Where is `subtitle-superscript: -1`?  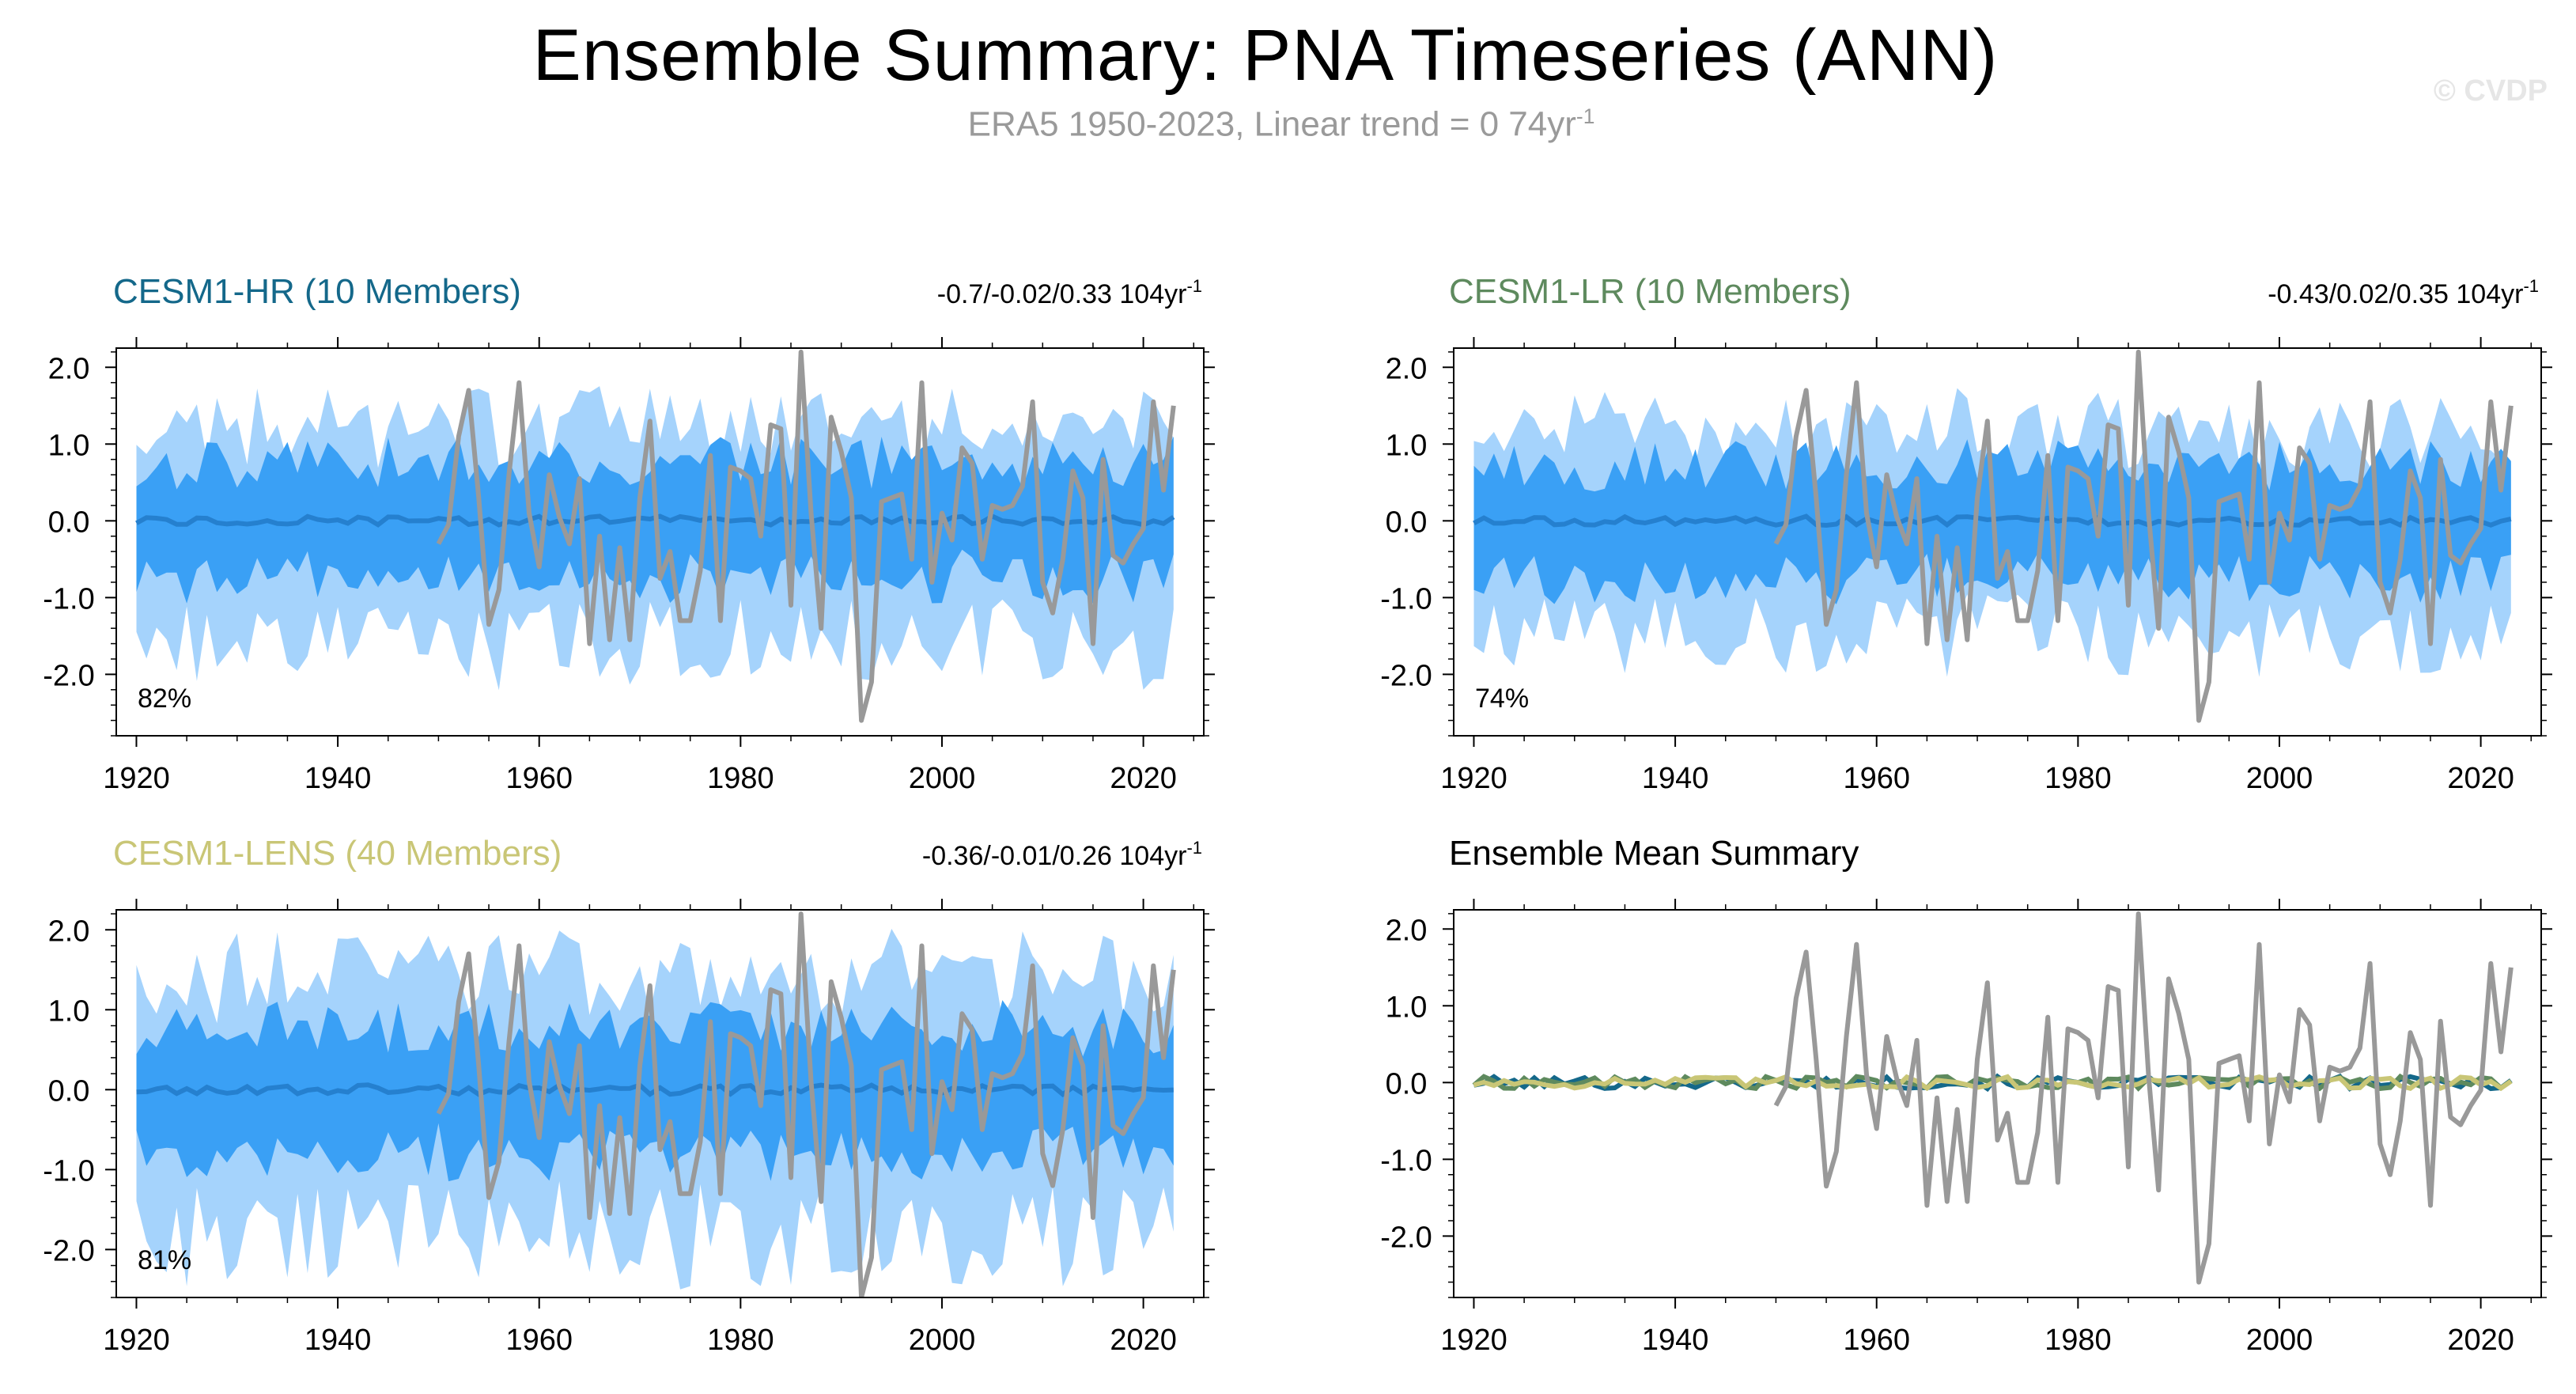 subtitle-superscript: -1 is located at coordinates (1585, 116).